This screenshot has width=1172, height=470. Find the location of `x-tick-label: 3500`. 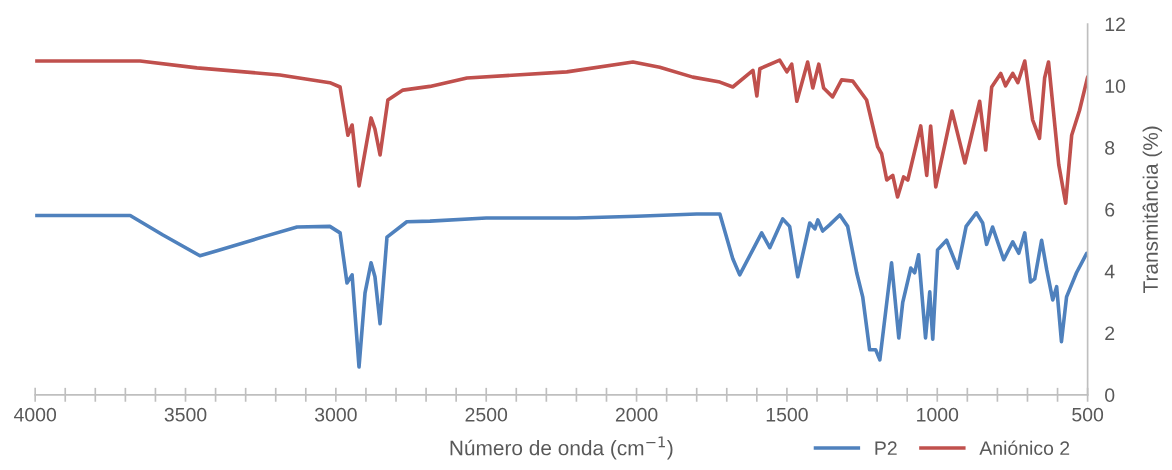

x-tick-label: 3500 is located at coordinates (185, 414).